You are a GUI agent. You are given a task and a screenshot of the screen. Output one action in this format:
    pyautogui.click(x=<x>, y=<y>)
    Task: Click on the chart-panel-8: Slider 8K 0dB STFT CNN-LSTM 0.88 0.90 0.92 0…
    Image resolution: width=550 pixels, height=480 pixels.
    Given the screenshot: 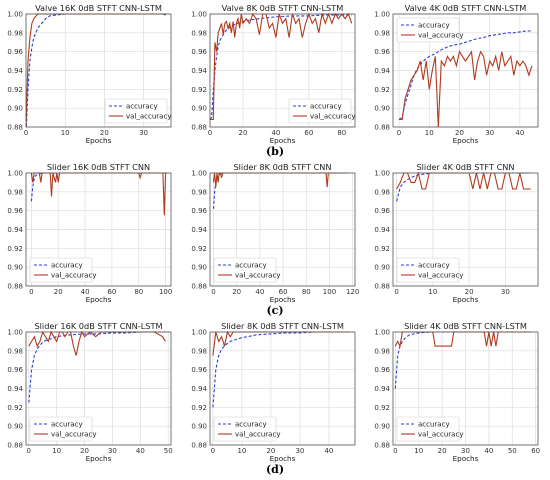 What is the action you would take?
    pyautogui.click(x=273, y=392)
    